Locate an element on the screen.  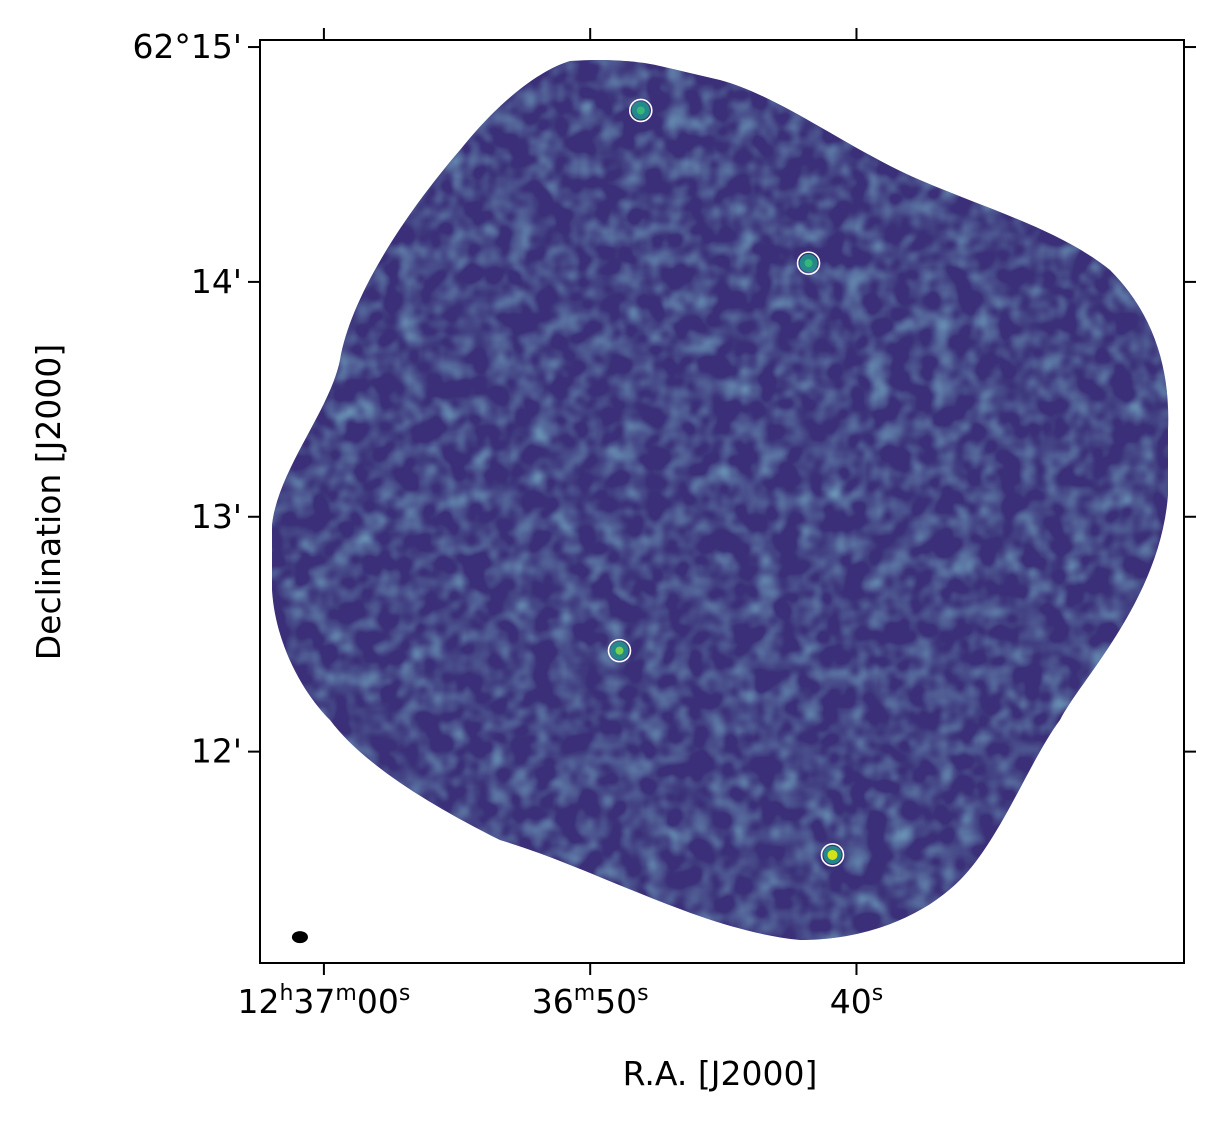
x-tick-label-0: 12h37m00s is located at coordinates (323, 1001).